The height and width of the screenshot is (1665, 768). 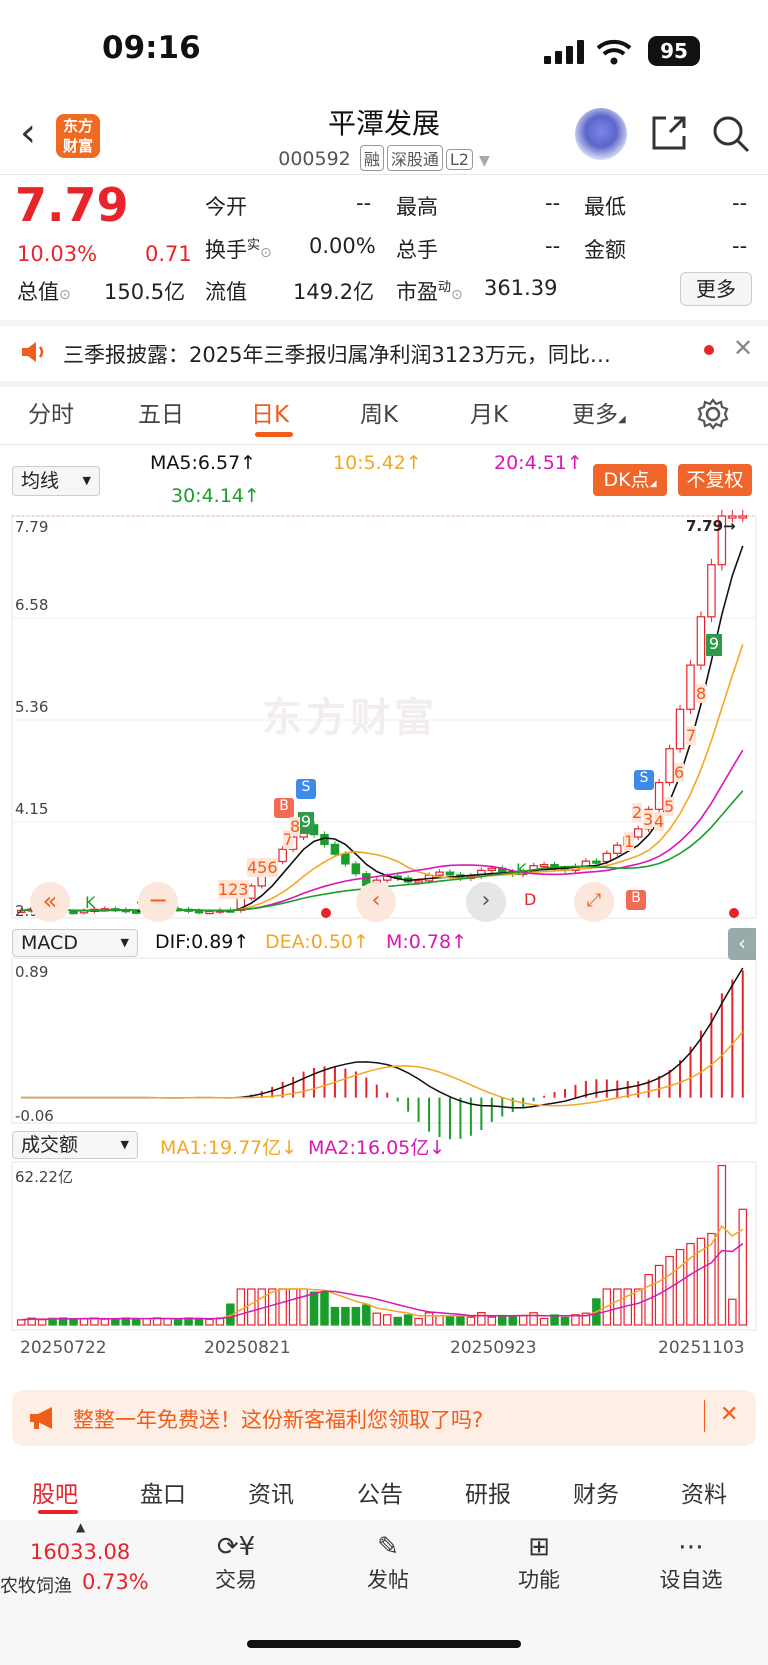 What do you see at coordinates (28, 133) in the screenshot?
I see `back-icon: ‹` at bounding box center [28, 133].